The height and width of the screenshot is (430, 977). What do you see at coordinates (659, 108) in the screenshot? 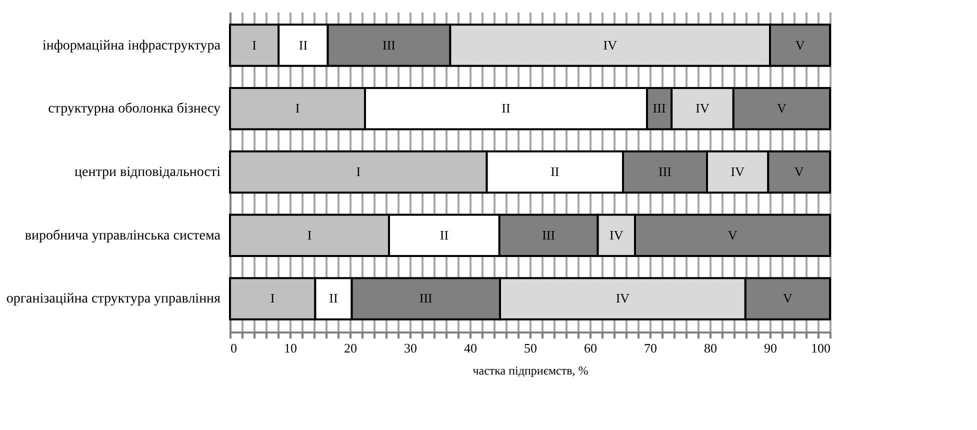
I see `series-label: III` at bounding box center [659, 108].